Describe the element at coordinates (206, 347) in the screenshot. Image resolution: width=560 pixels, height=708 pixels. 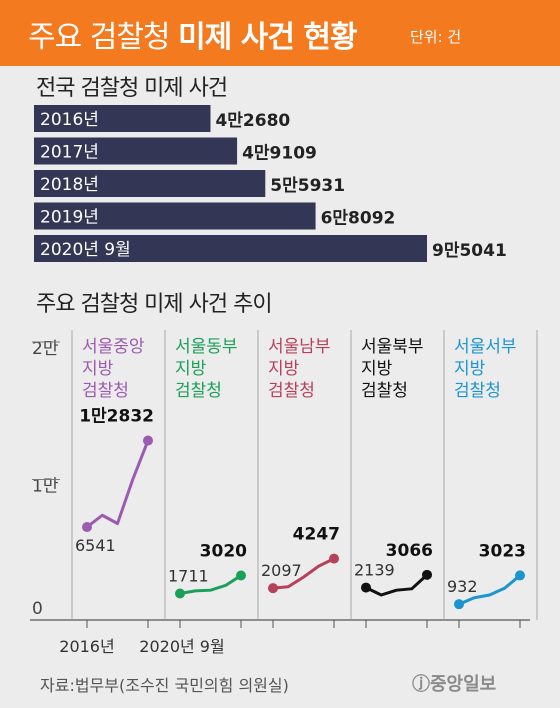
I see `series-name-line: 서울동부` at that location.